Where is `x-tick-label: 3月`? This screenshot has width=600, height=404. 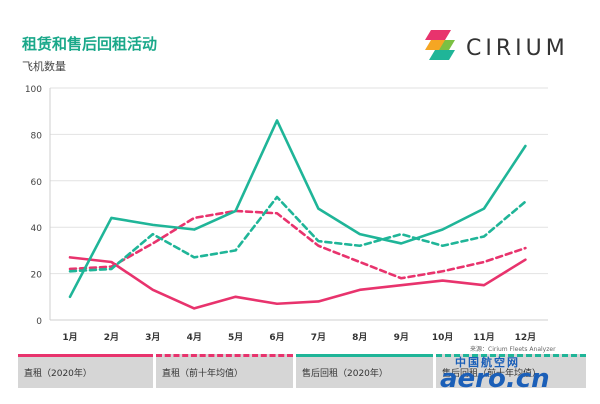 x-tick-label: 3月 is located at coordinates (152, 337).